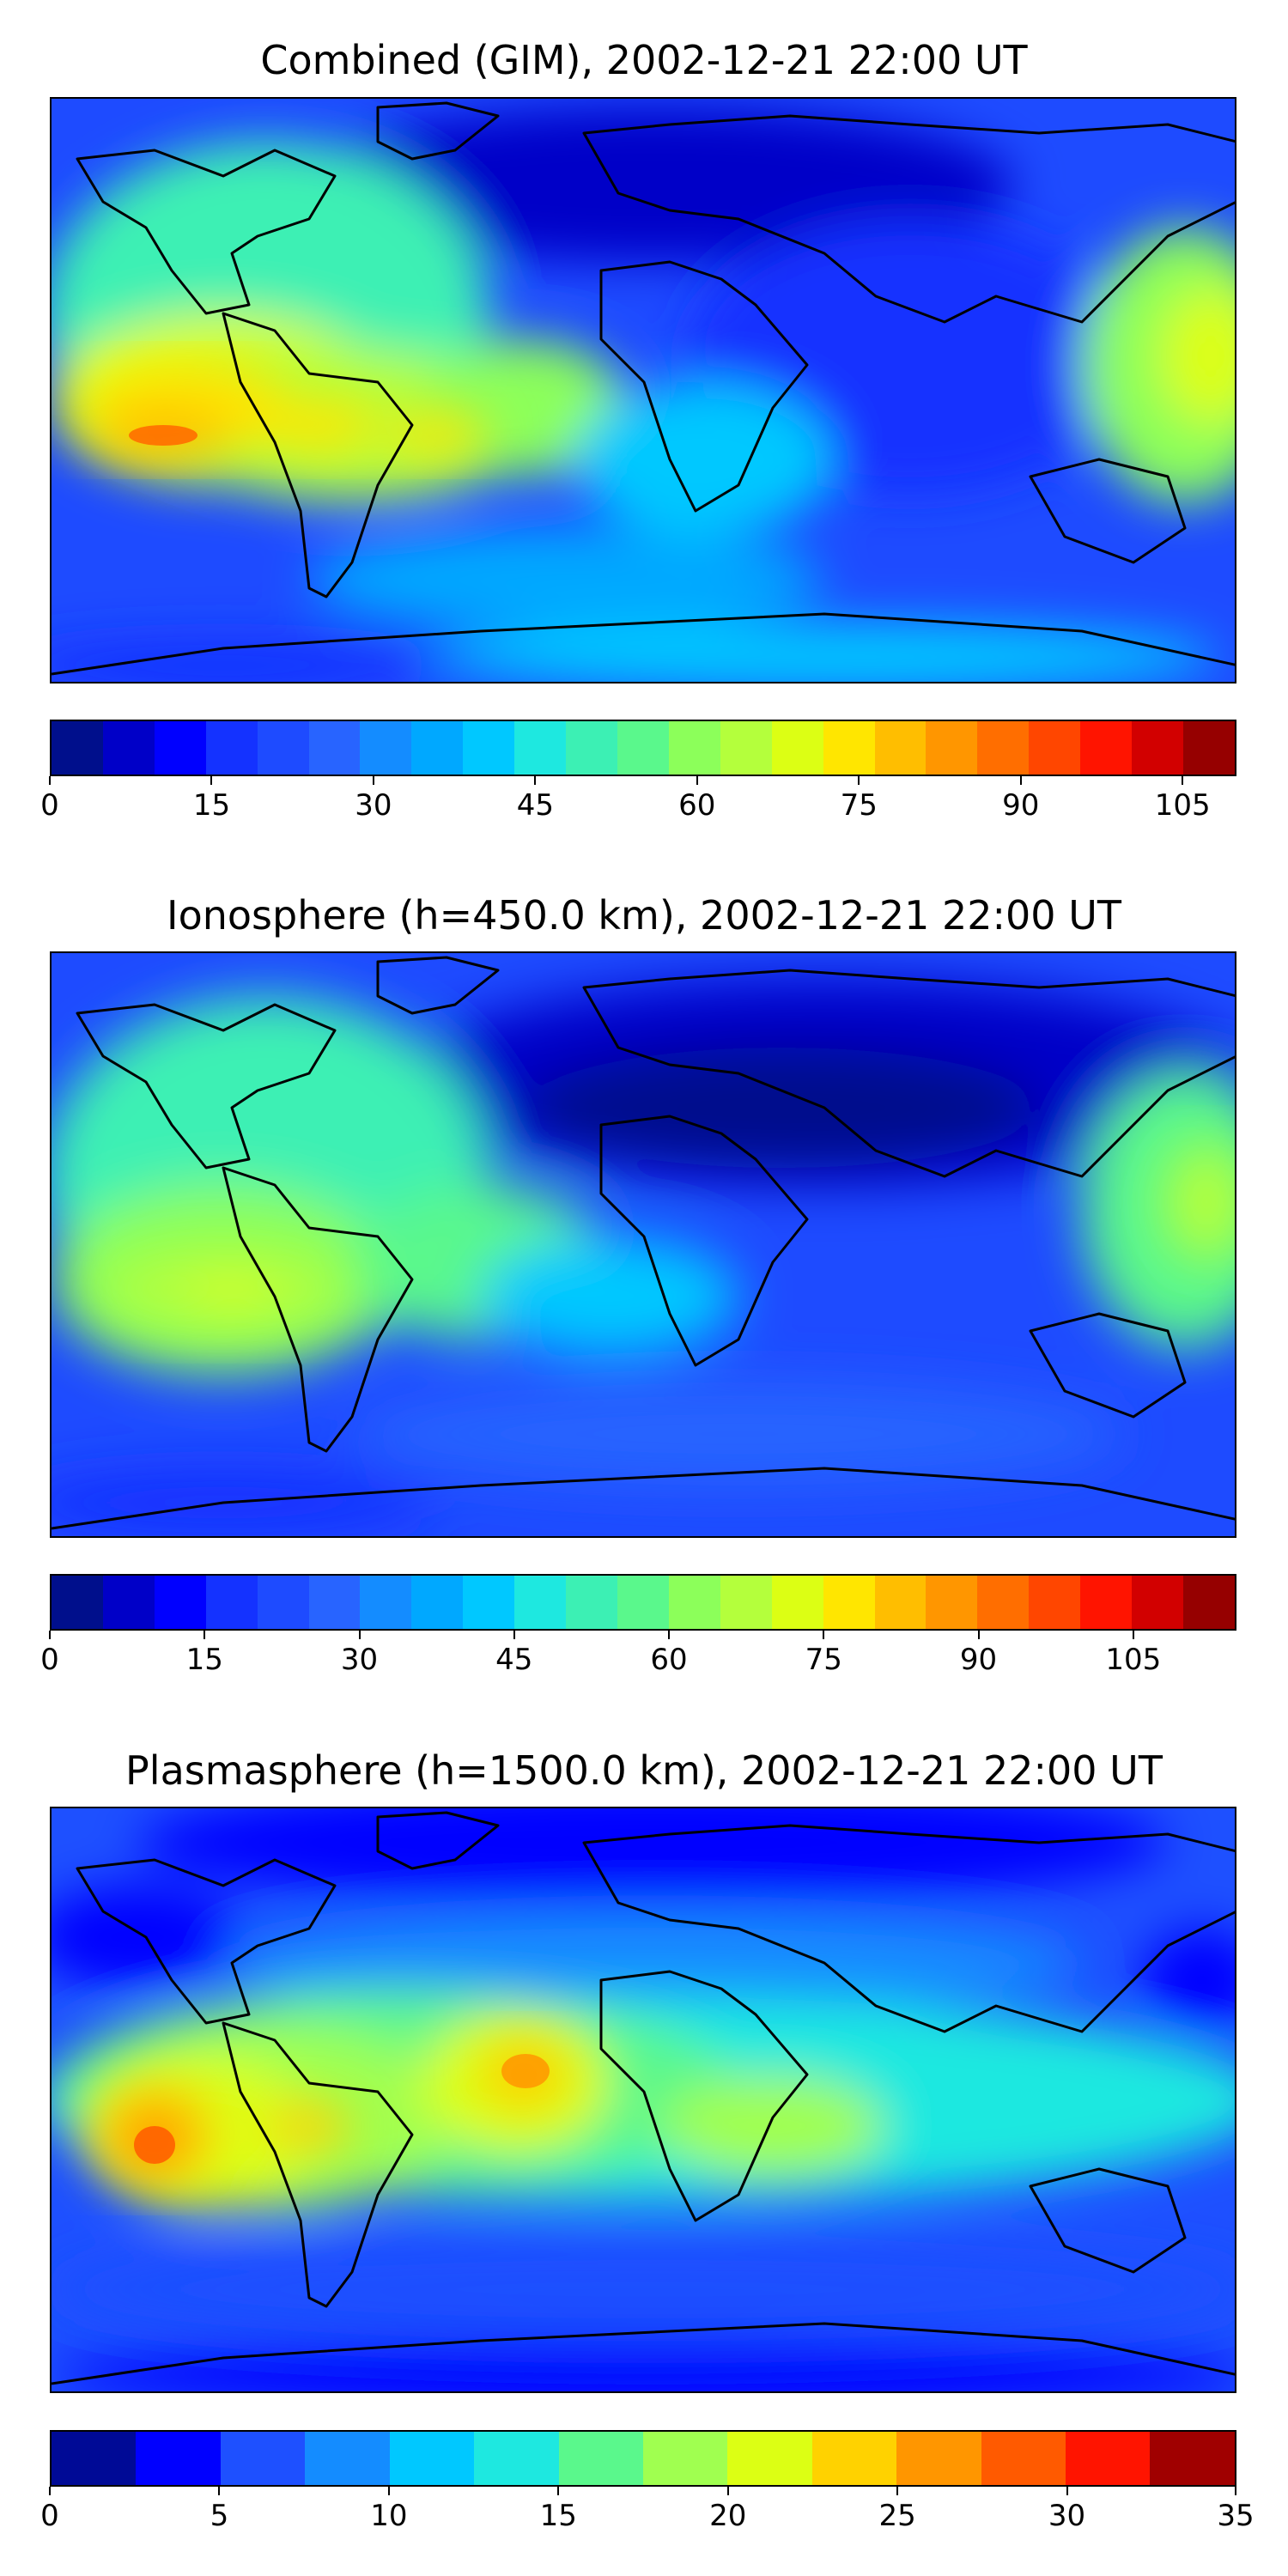  I want to click on panel-1-colorbar, so click(643, 748).